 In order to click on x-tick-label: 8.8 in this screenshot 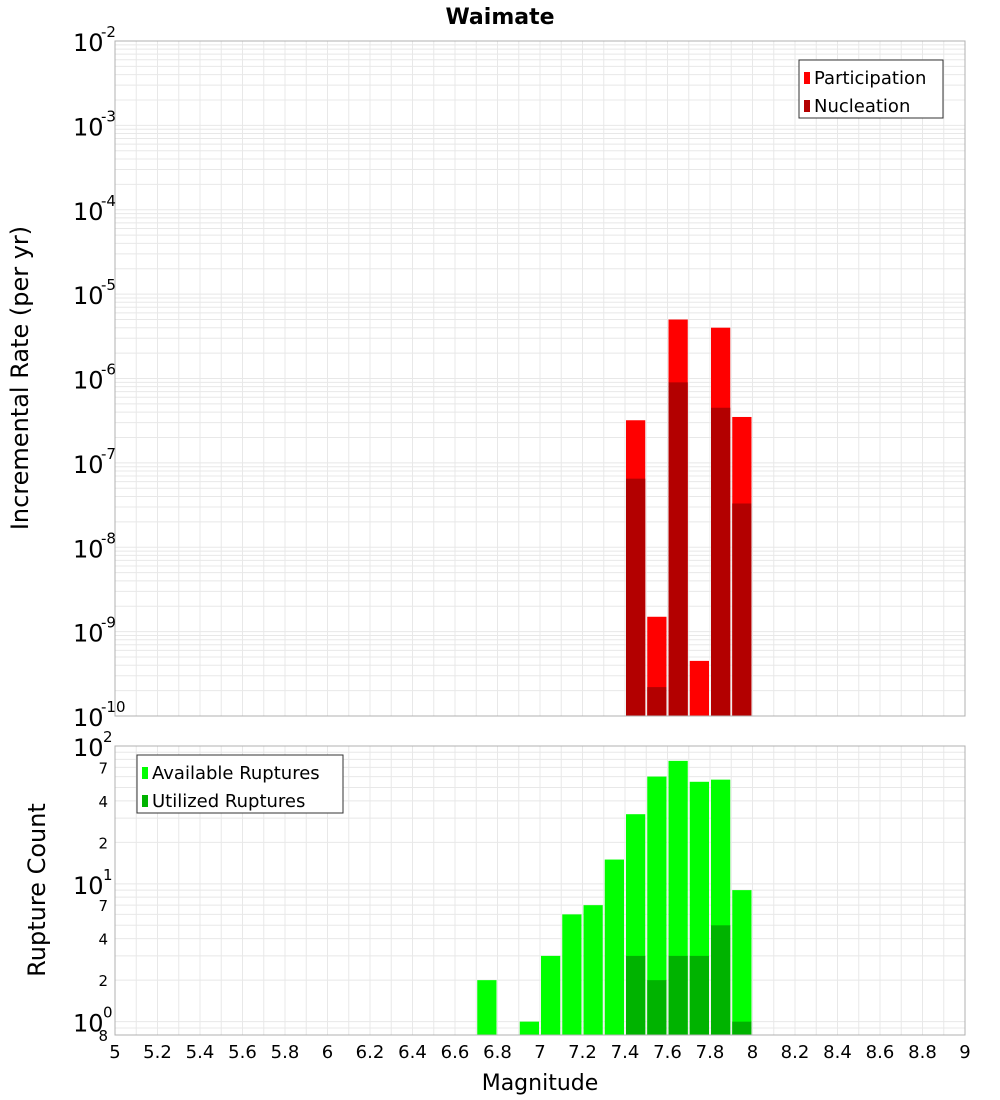, I will do `click(922, 1052)`.